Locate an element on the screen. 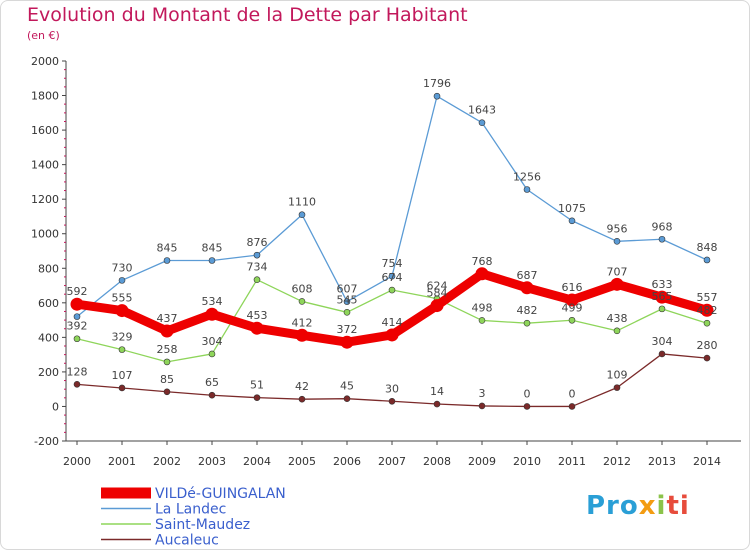 This screenshot has height=550, width=750. data-label: 848 is located at coordinates (707, 247).